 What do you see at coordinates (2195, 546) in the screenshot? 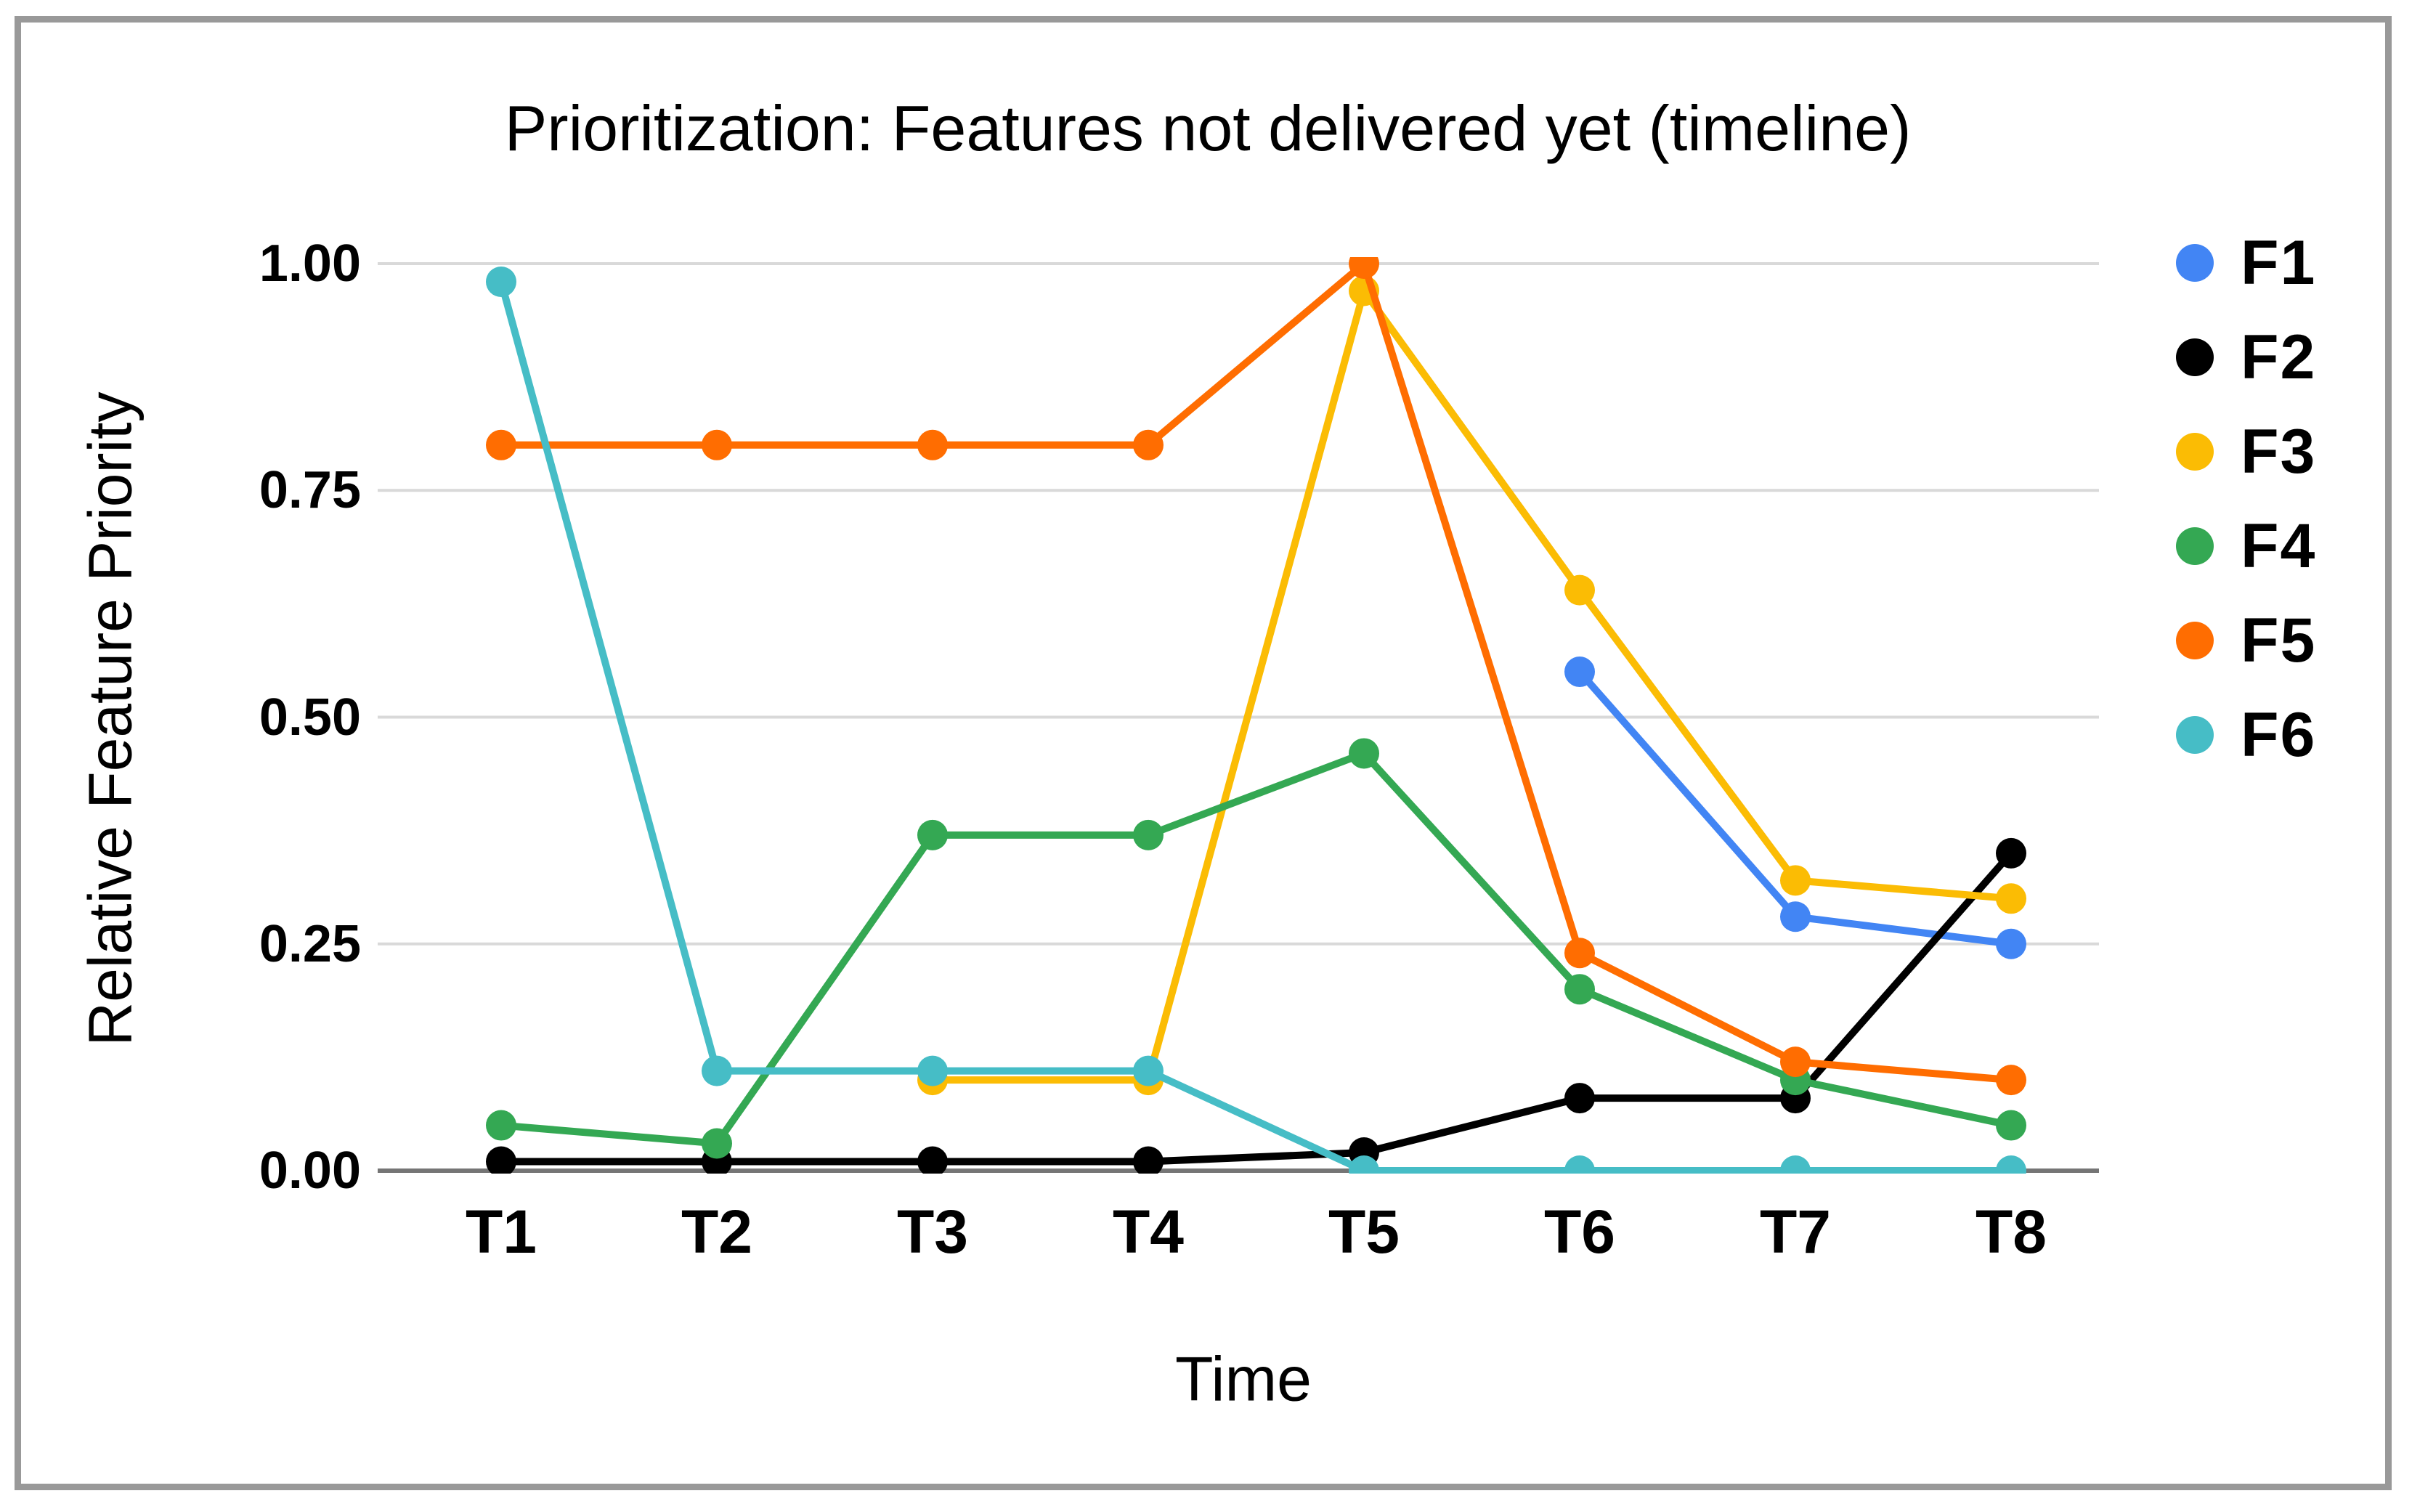
I see `legend-dot-F4` at bounding box center [2195, 546].